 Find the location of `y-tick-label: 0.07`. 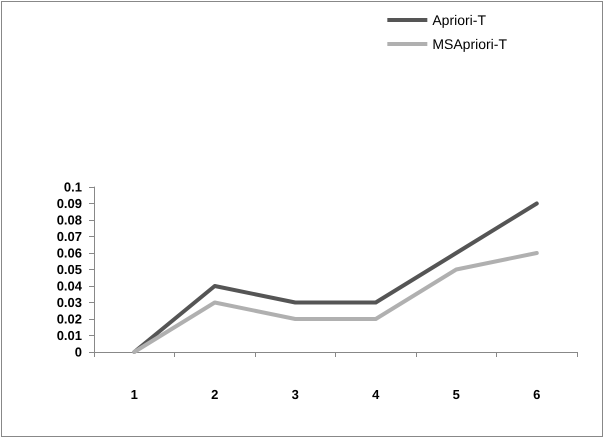

y-tick-label: 0.07 is located at coordinates (69, 236).